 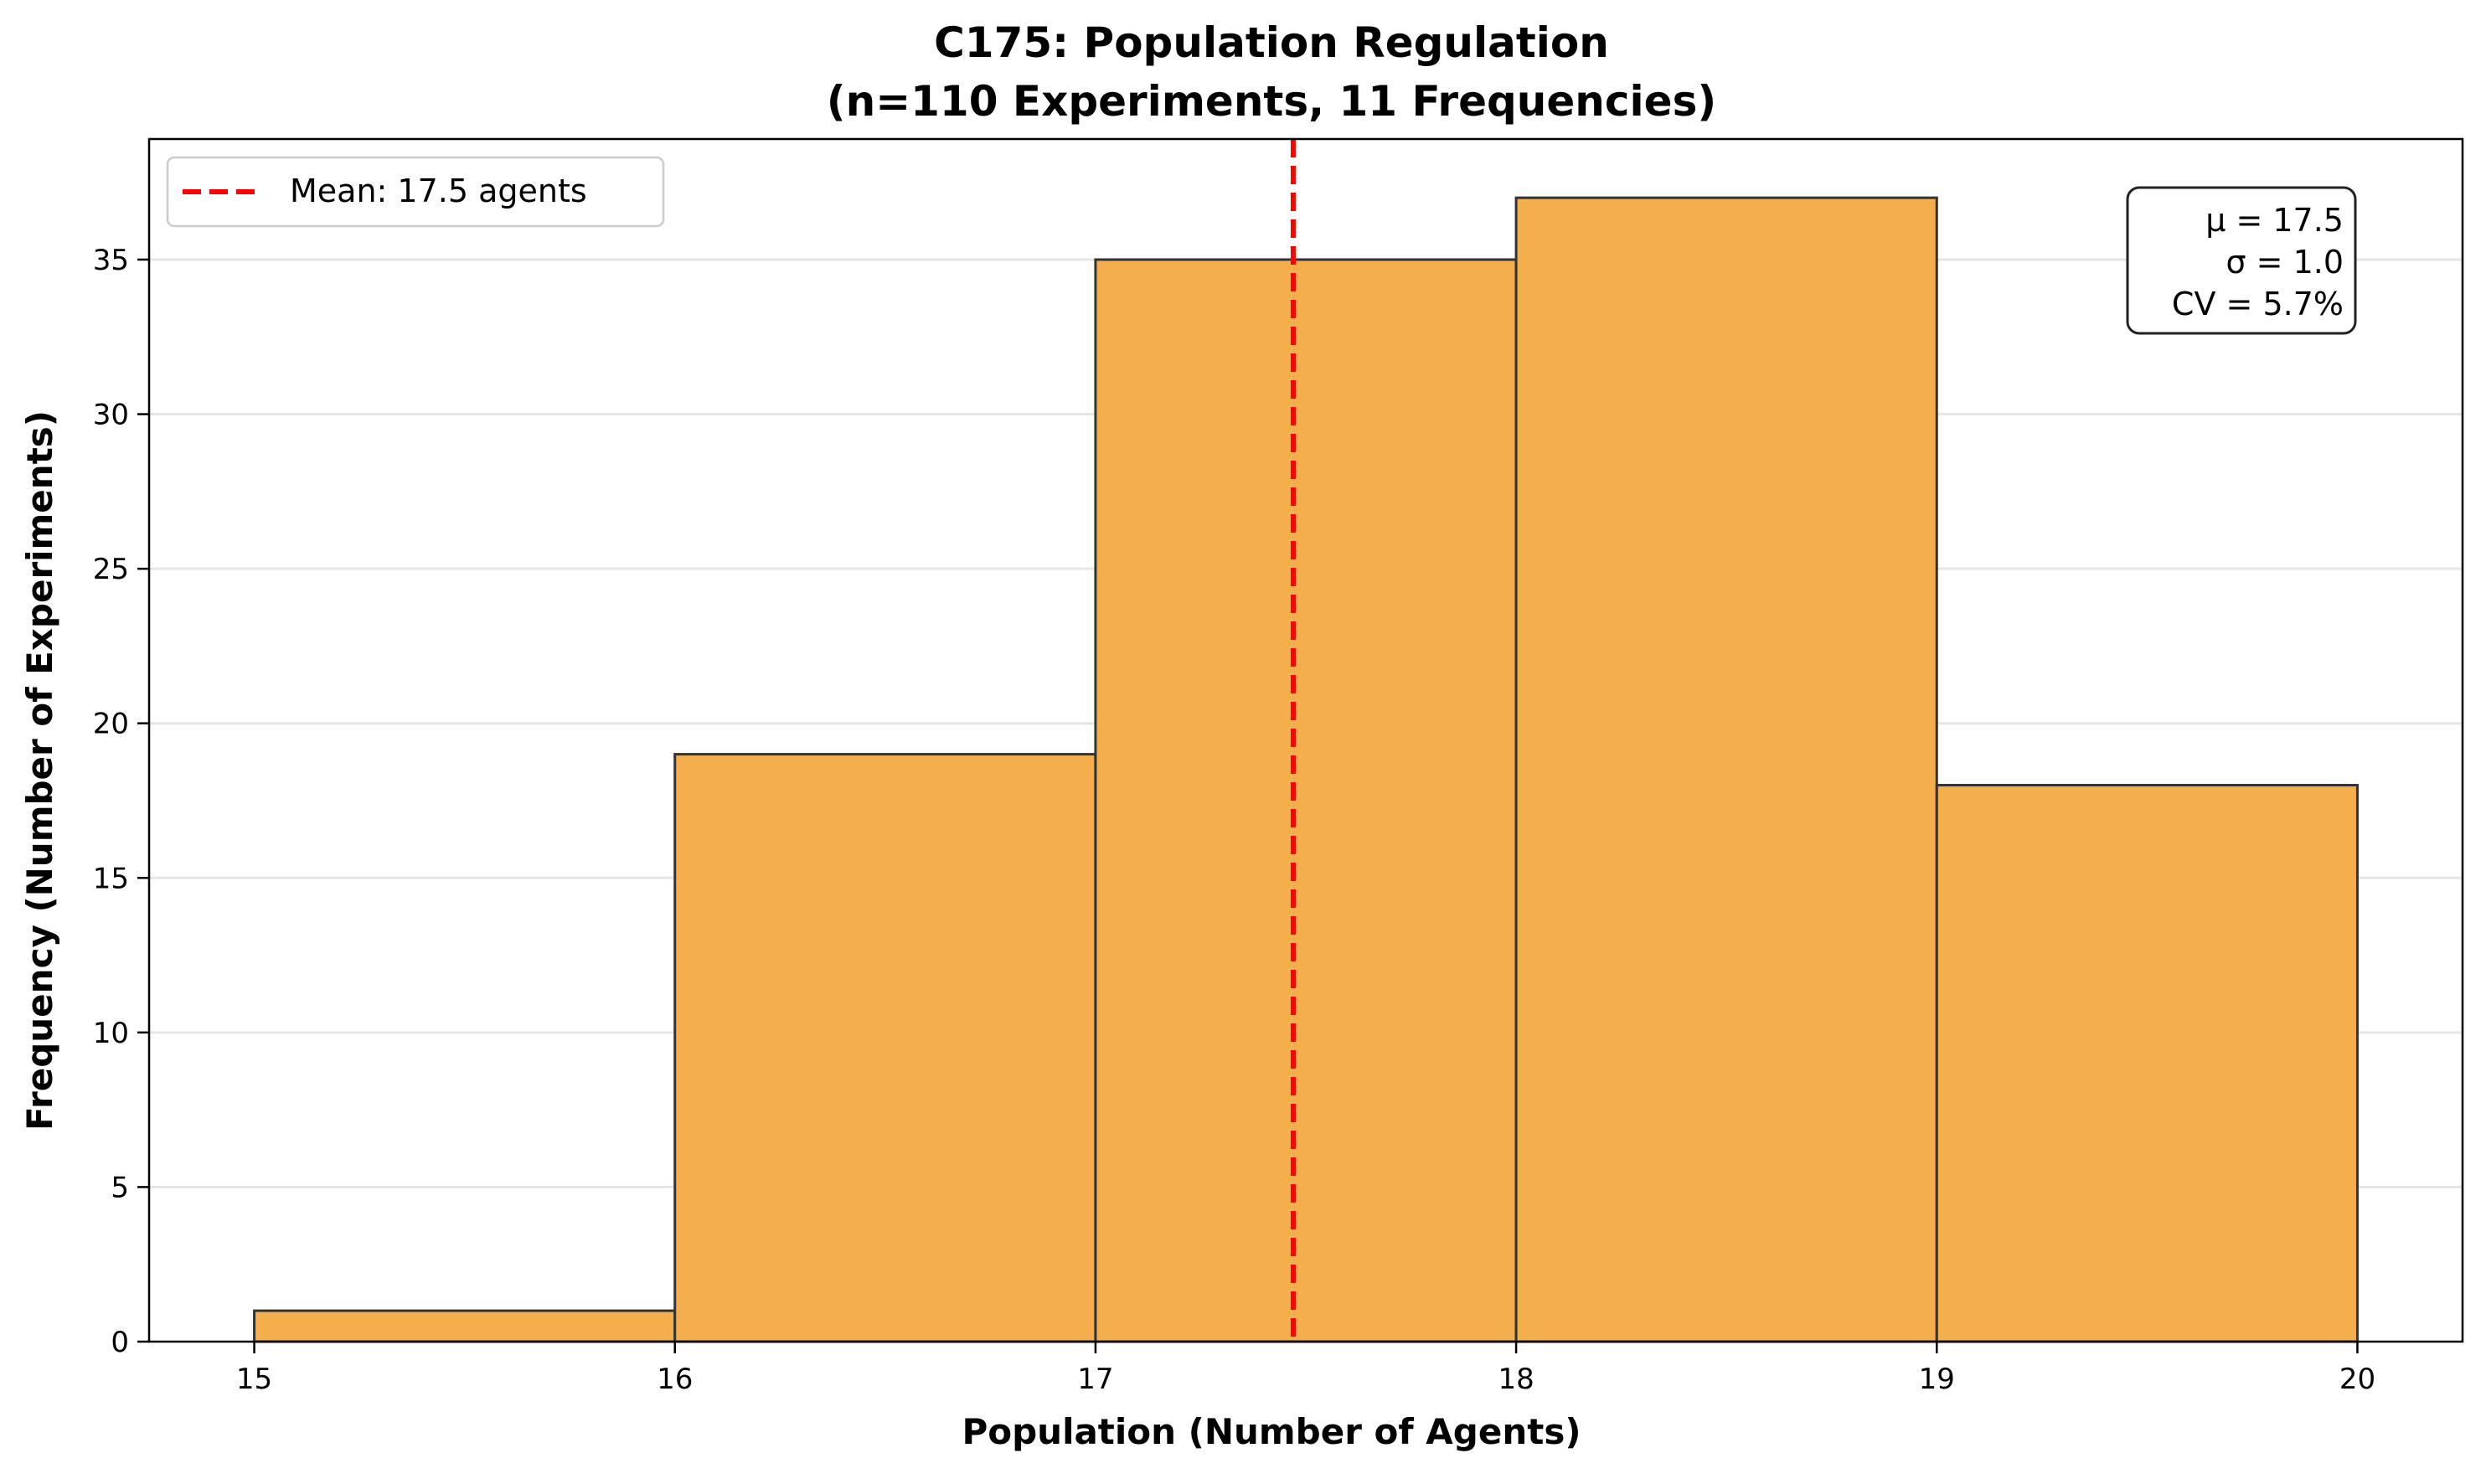 I want to click on x-axis-label: Population (Number of Agents), so click(x=1272, y=1431).